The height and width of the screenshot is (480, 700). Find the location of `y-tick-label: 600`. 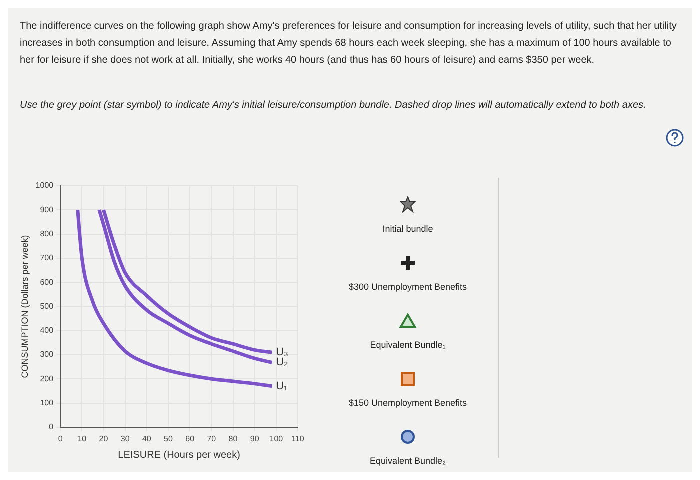

y-tick-label: 600 is located at coordinates (47, 282).